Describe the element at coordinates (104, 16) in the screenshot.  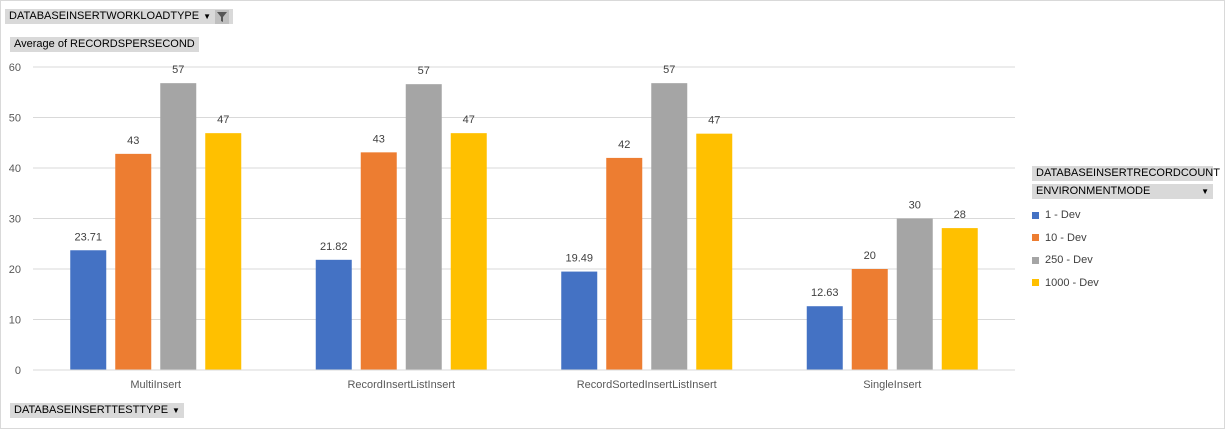
I see `workload-type-filter-label: DATABASEINSERTWORKLOADTYPE` at that location.